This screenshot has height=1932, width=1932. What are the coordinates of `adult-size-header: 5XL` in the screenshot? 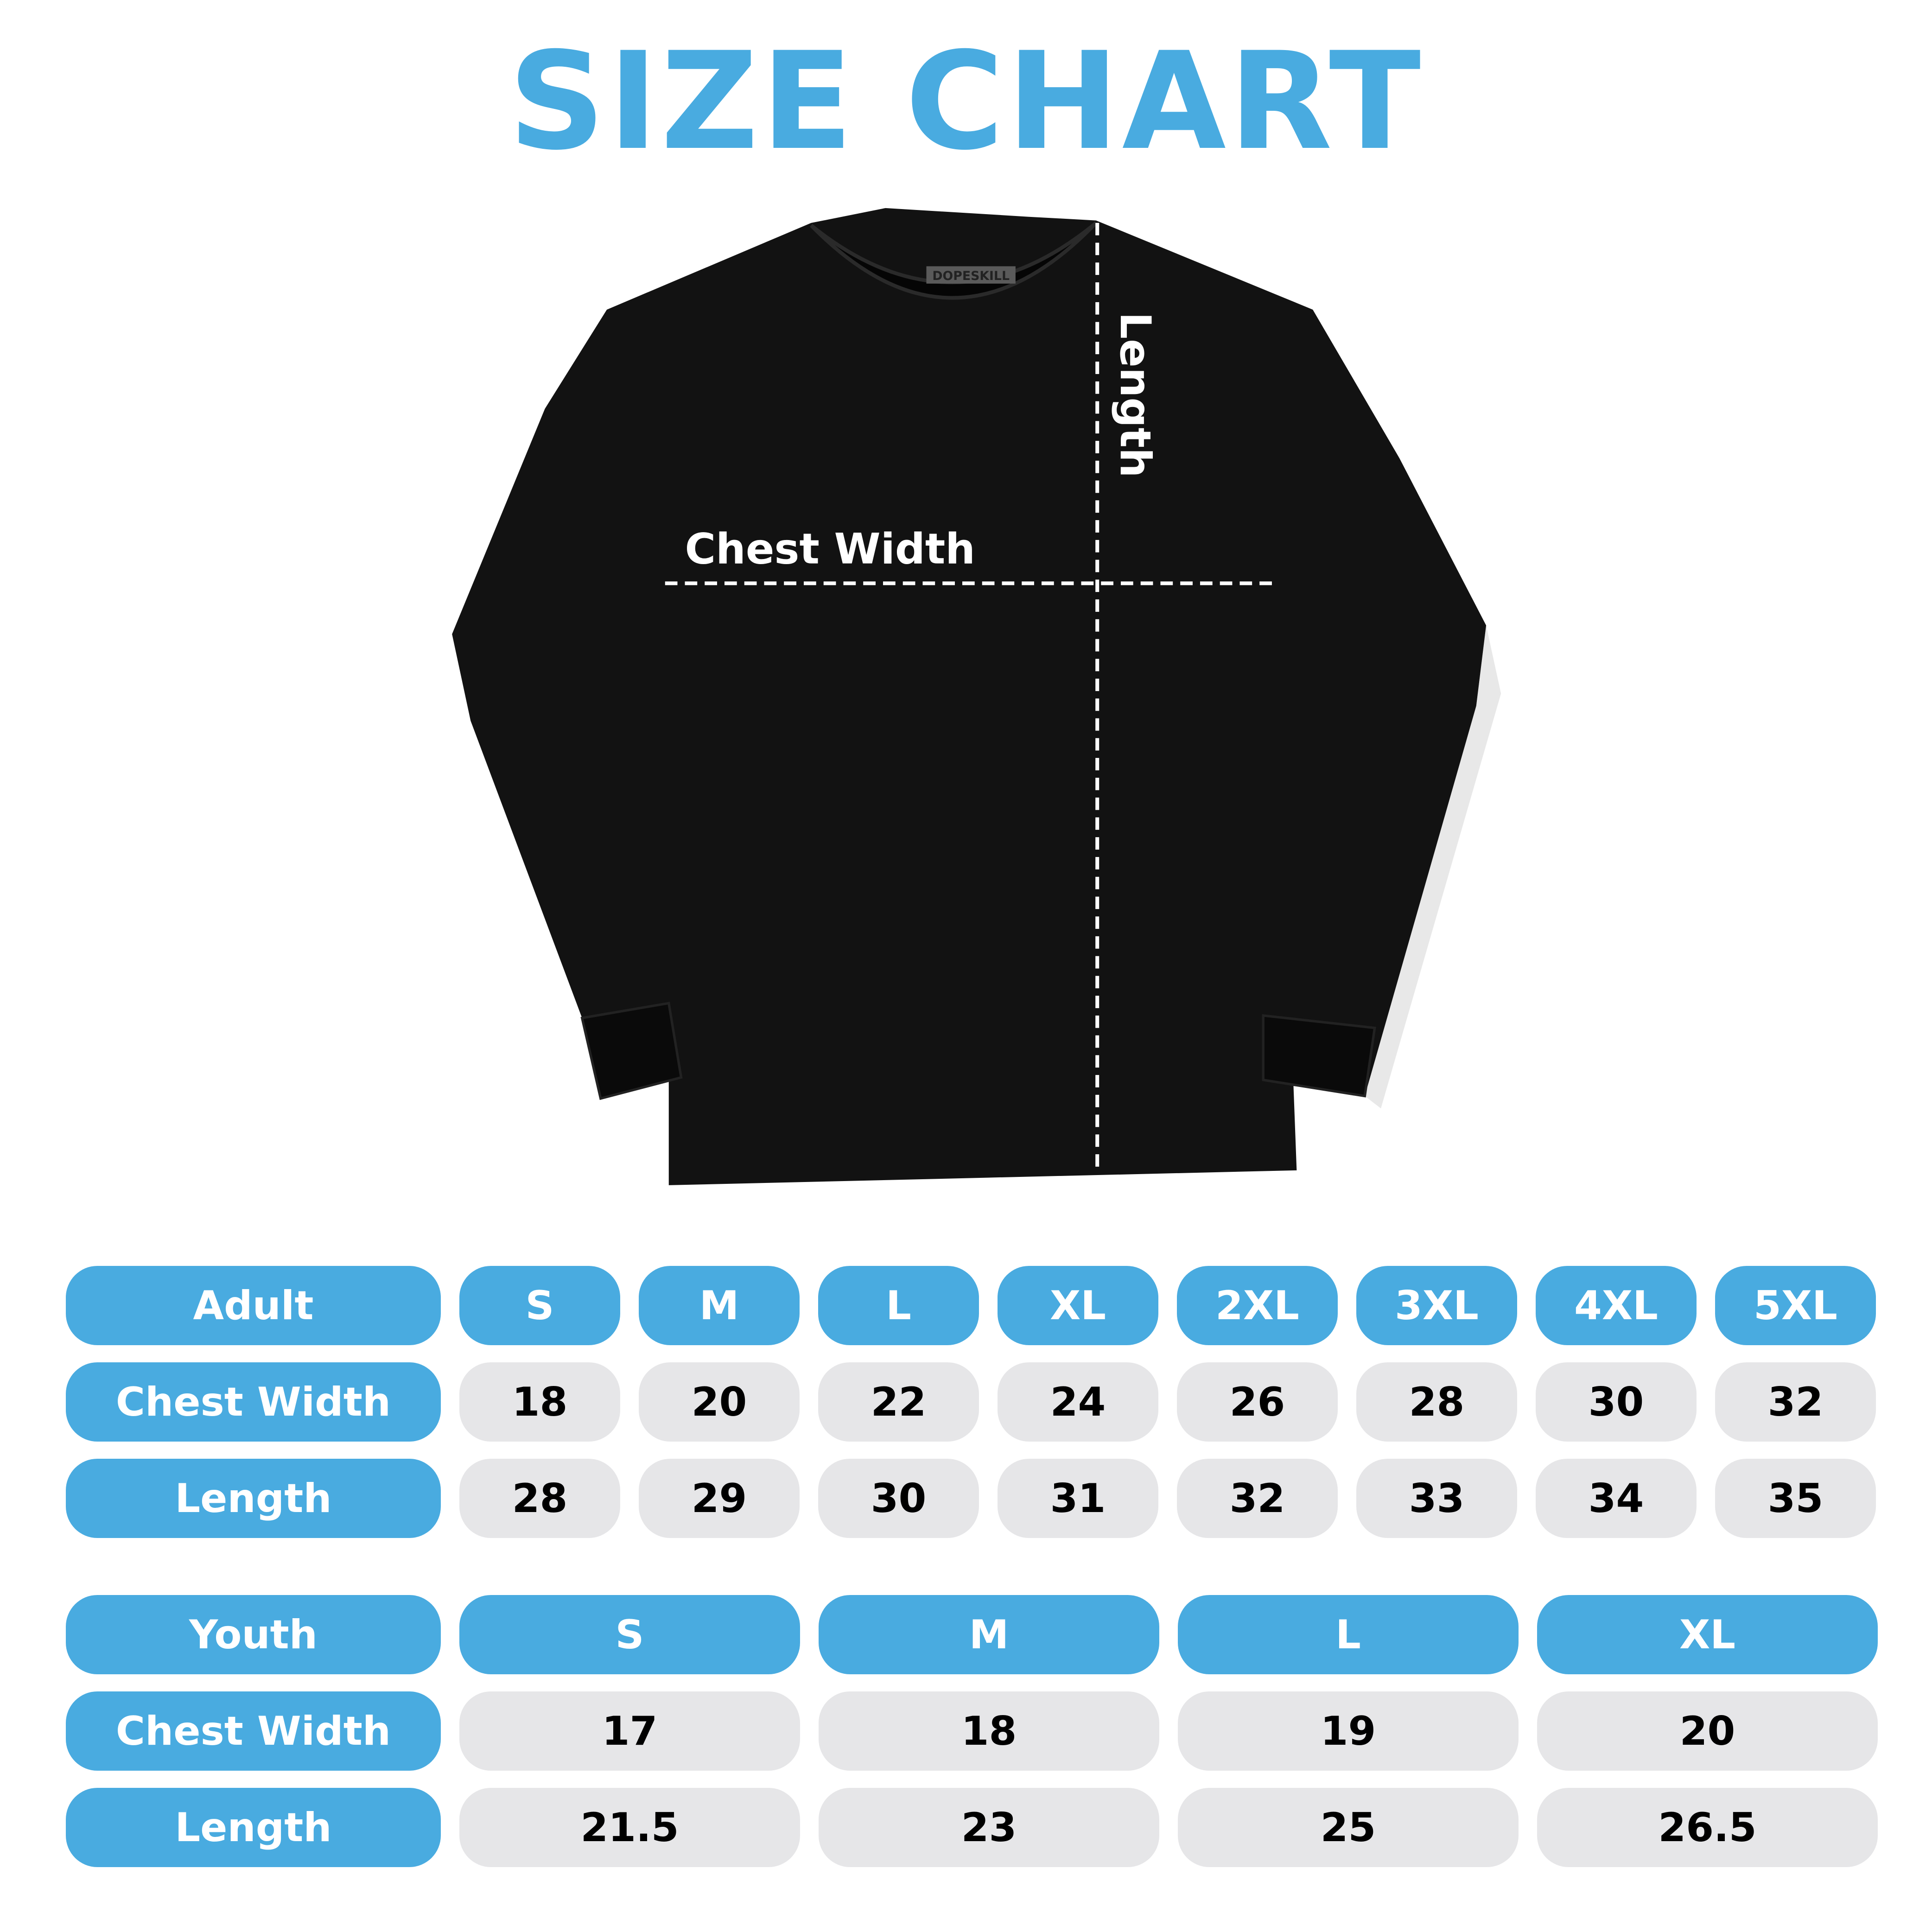 It's located at (1795, 1305).